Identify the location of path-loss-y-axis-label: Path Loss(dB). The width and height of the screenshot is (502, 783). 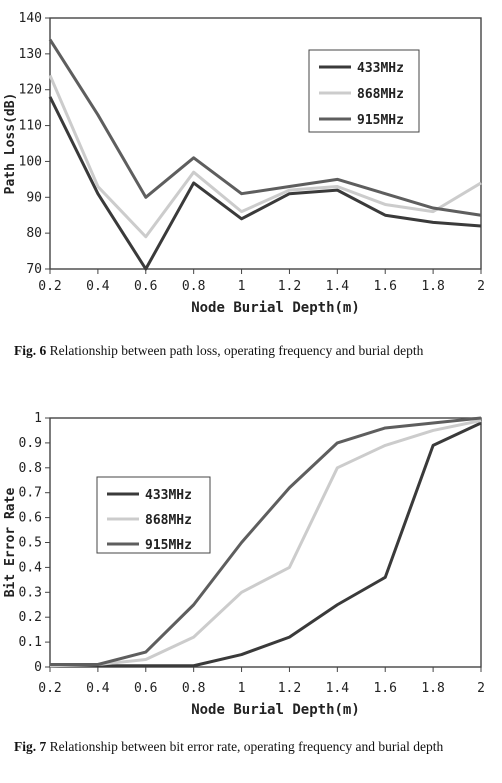
(10, 144).